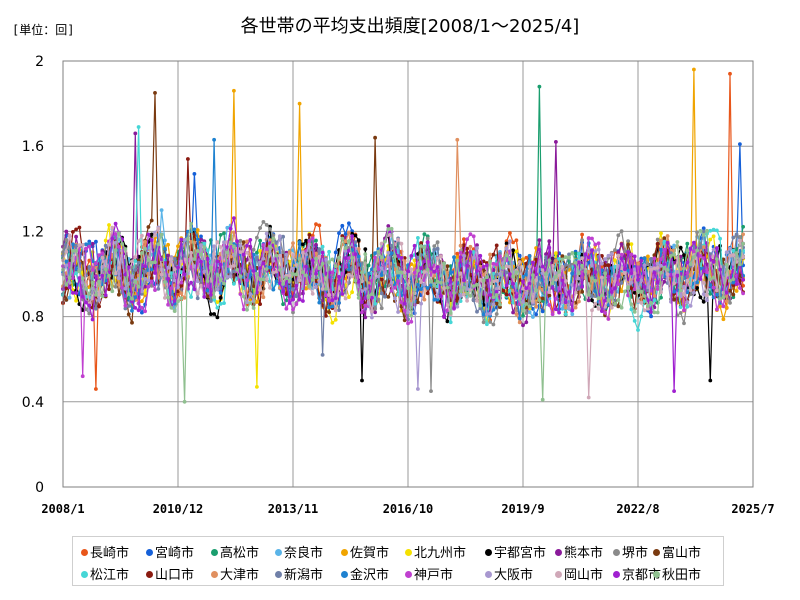 Image resolution: width=800 pixels, height=600 pixels. I want to click on chart-title: 各世帯の平均支出頻度[2008/1～2025/4], so click(410, 26).